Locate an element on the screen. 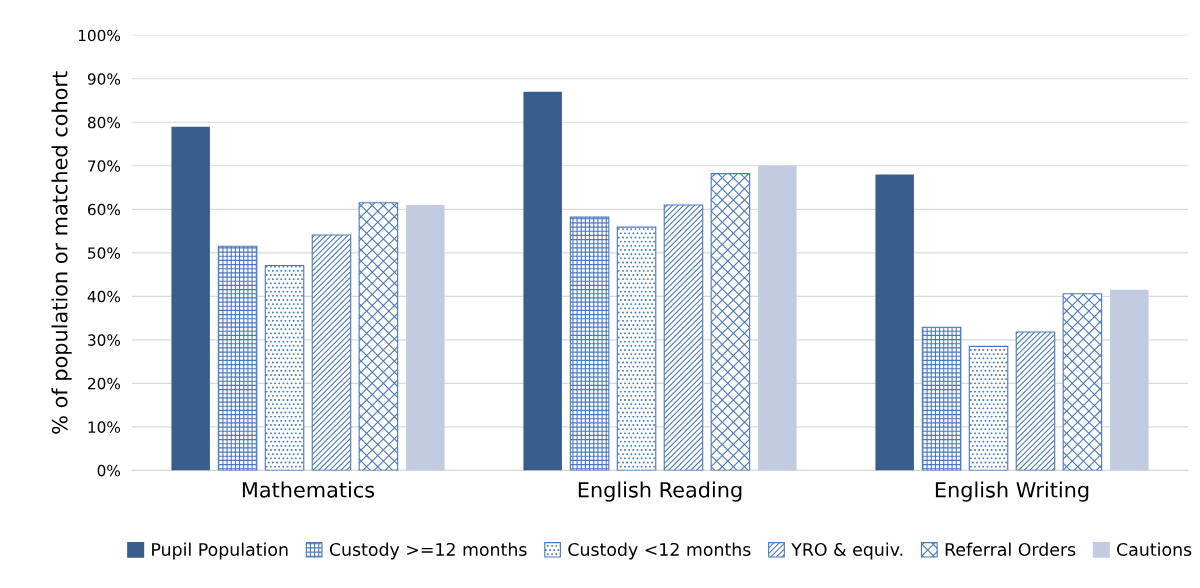 Image resolution: width=1200 pixels, height=588 pixels. y-tick-label: 10% is located at coordinates (104, 427).